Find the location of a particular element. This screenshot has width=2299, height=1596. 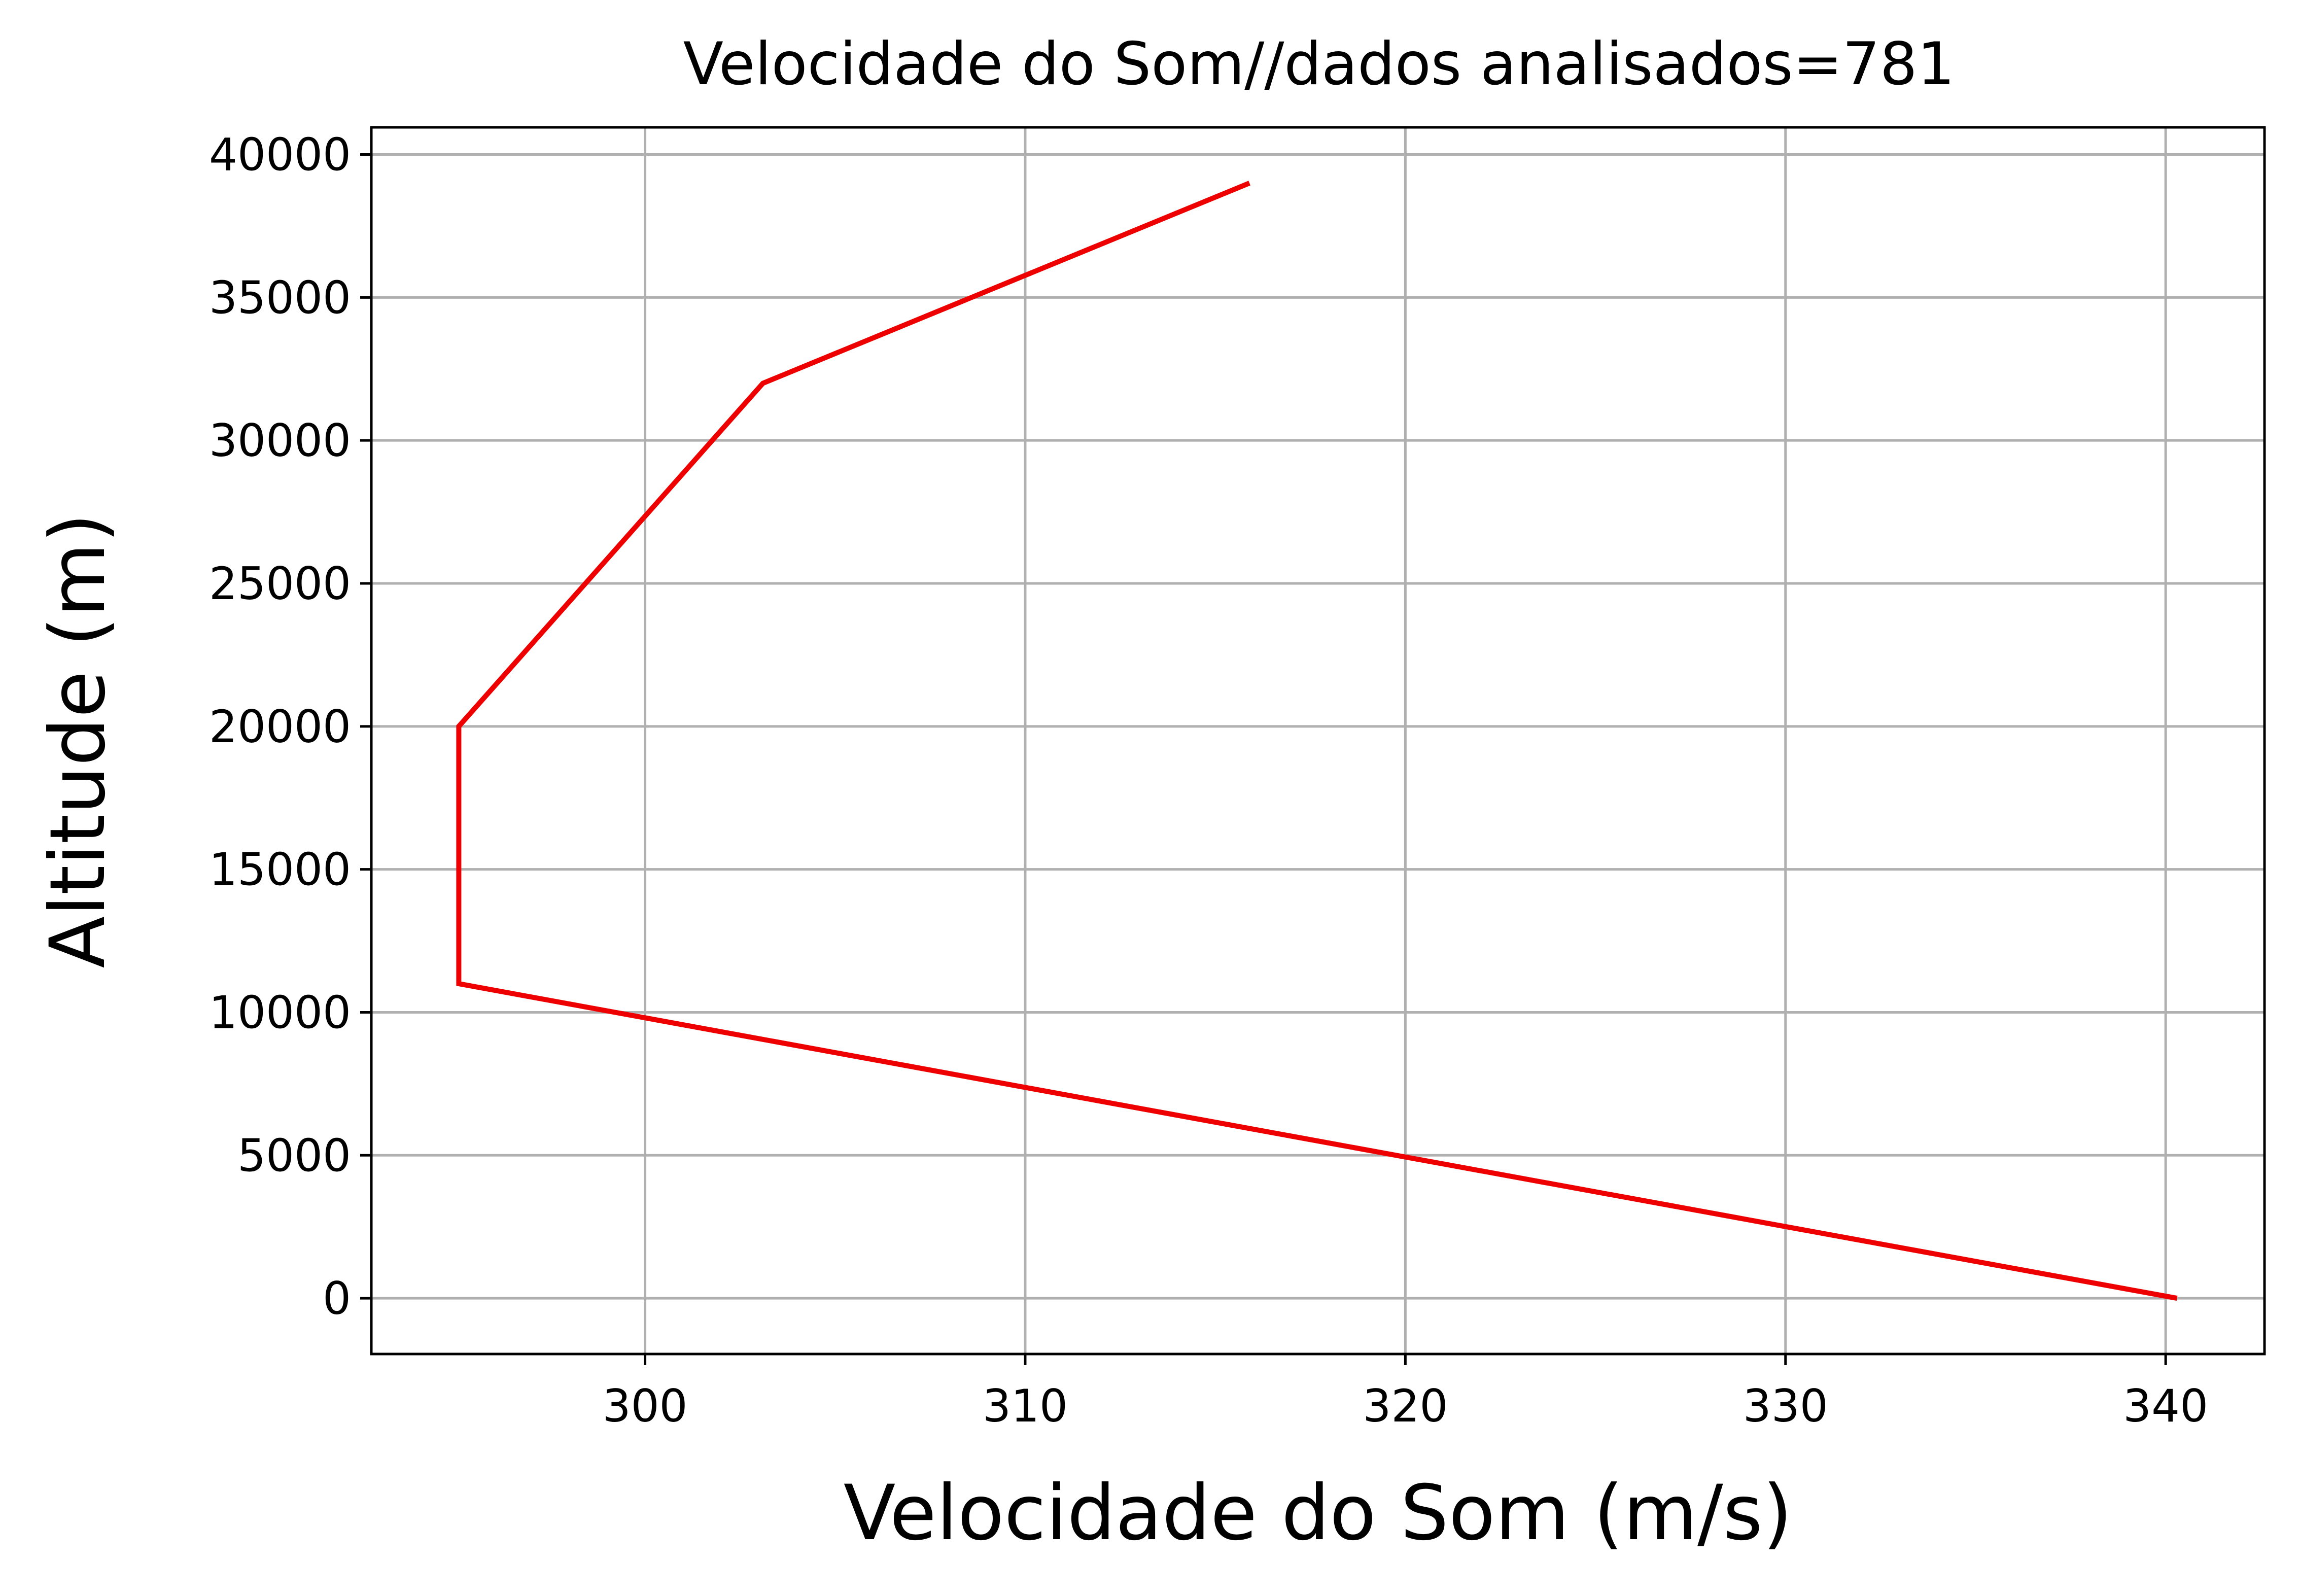

y-axis-ticks: 0 5000 10000 15000 20000 25000 30000 35000 40000 is located at coordinates (290, 727).